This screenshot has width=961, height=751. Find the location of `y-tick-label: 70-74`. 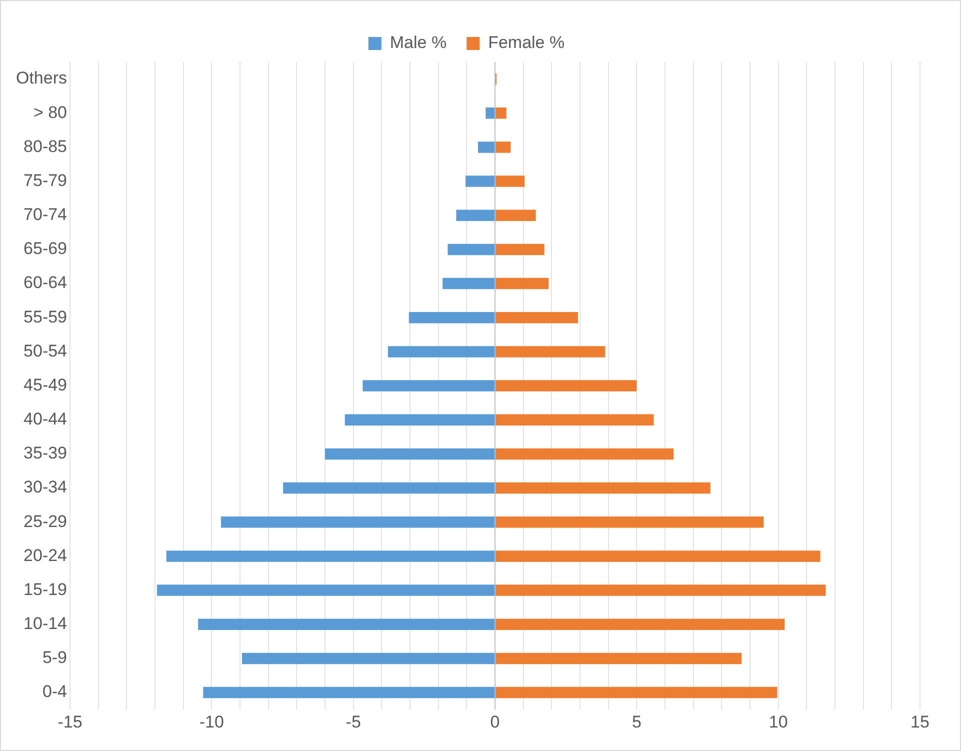

y-tick-label: 70-74 is located at coordinates (46, 214).